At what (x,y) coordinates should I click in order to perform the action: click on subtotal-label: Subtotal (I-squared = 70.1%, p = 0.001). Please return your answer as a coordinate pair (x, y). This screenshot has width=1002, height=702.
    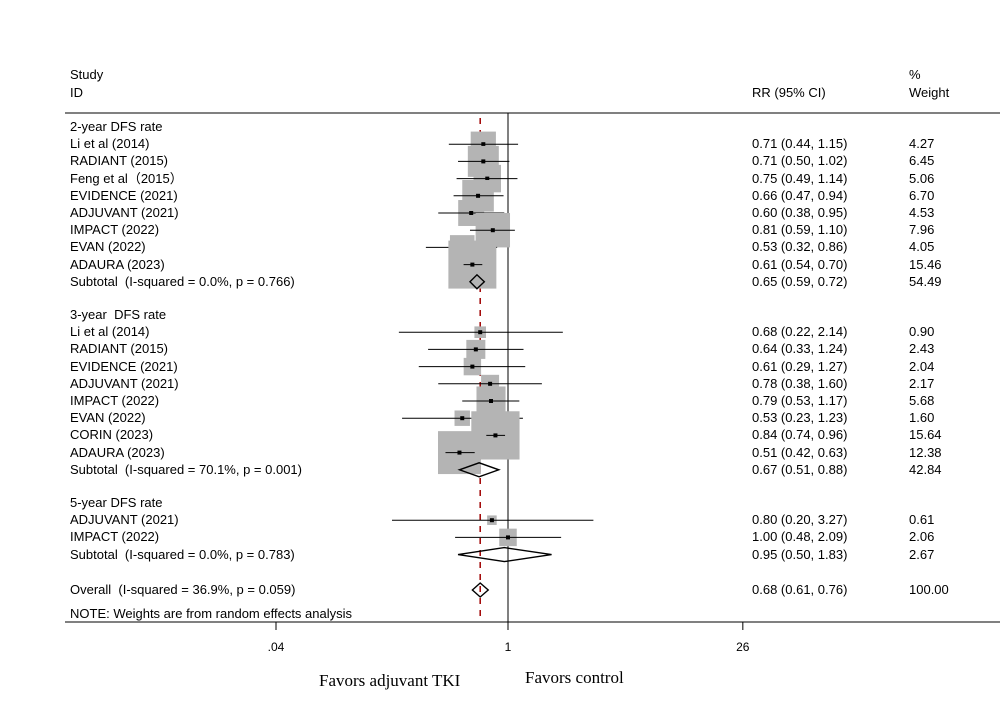
    Looking at the image, I should click on (186, 469).